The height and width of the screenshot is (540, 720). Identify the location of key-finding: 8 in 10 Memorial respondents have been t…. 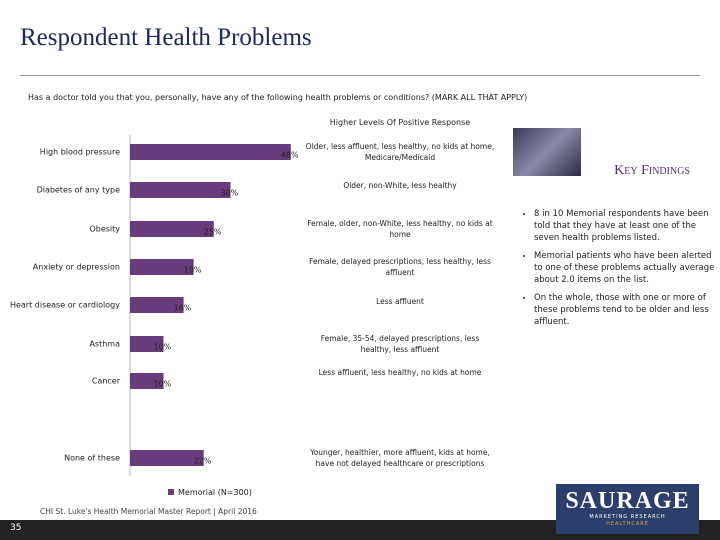
(625, 226).